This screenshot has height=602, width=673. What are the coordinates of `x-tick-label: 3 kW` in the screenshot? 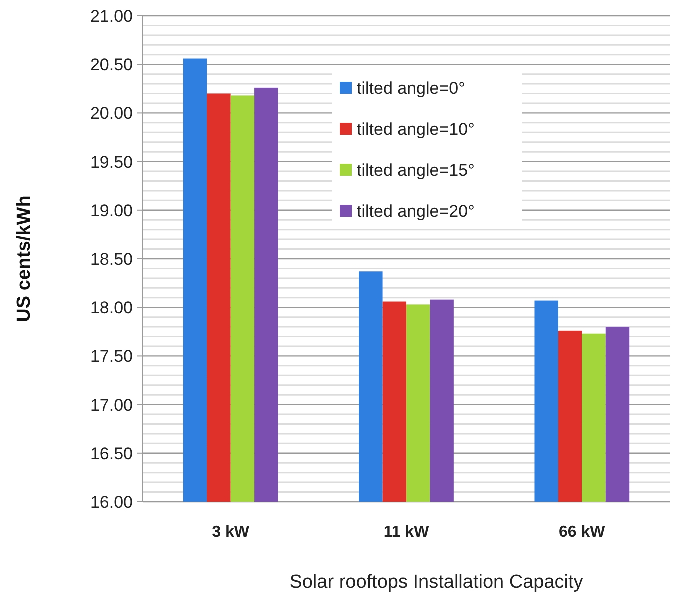 It's located at (231, 532).